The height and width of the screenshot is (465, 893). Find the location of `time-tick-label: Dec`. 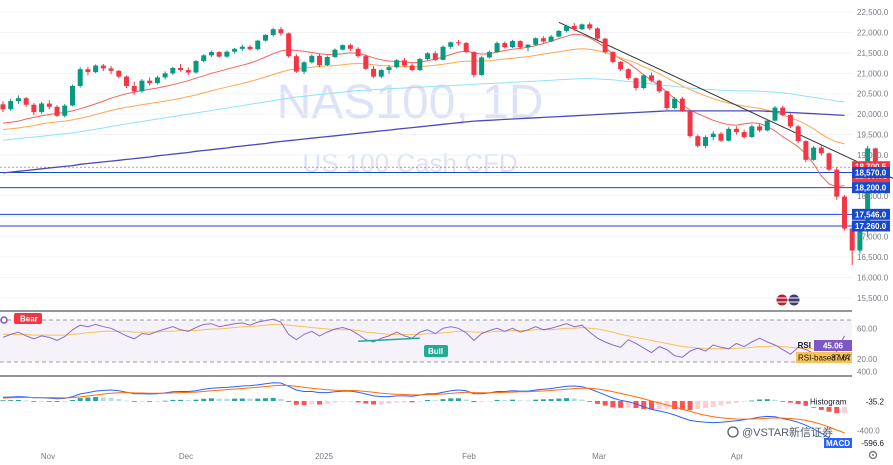

time-tick-label: Dec is located at coordinates (186, 456).